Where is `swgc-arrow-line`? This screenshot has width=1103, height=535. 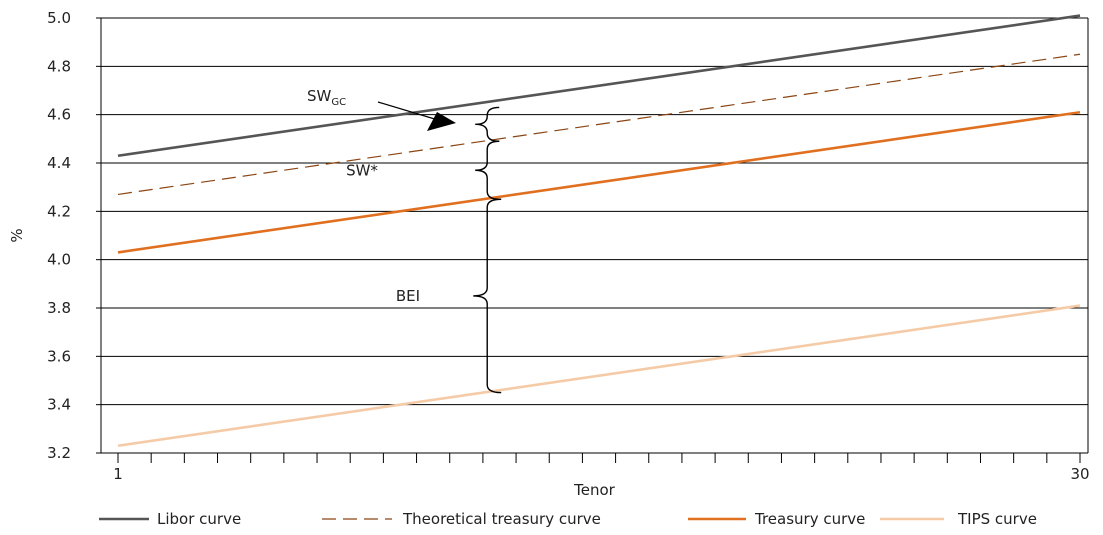 swgc-arrow-line is located at coordinates (408, 111).